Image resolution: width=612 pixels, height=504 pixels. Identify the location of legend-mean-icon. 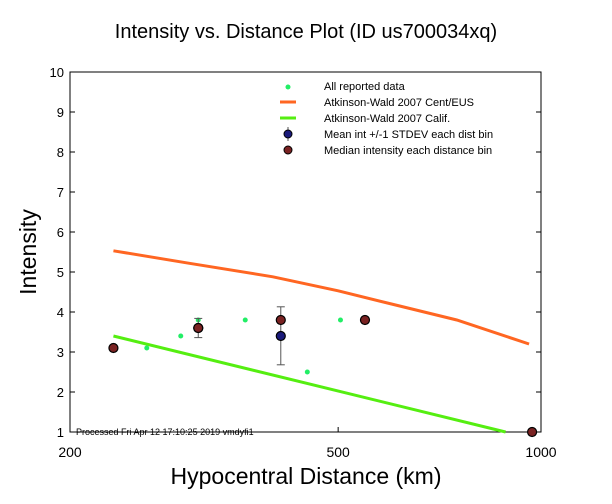
(288, 134).